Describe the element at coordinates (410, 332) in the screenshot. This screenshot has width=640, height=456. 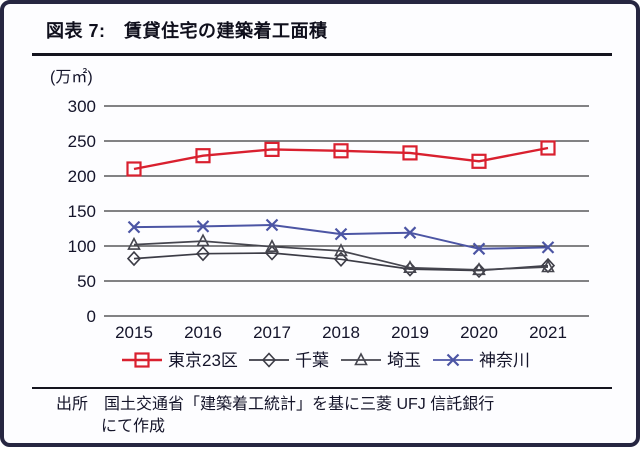
I see `x-tick-label: 2019` at that location.